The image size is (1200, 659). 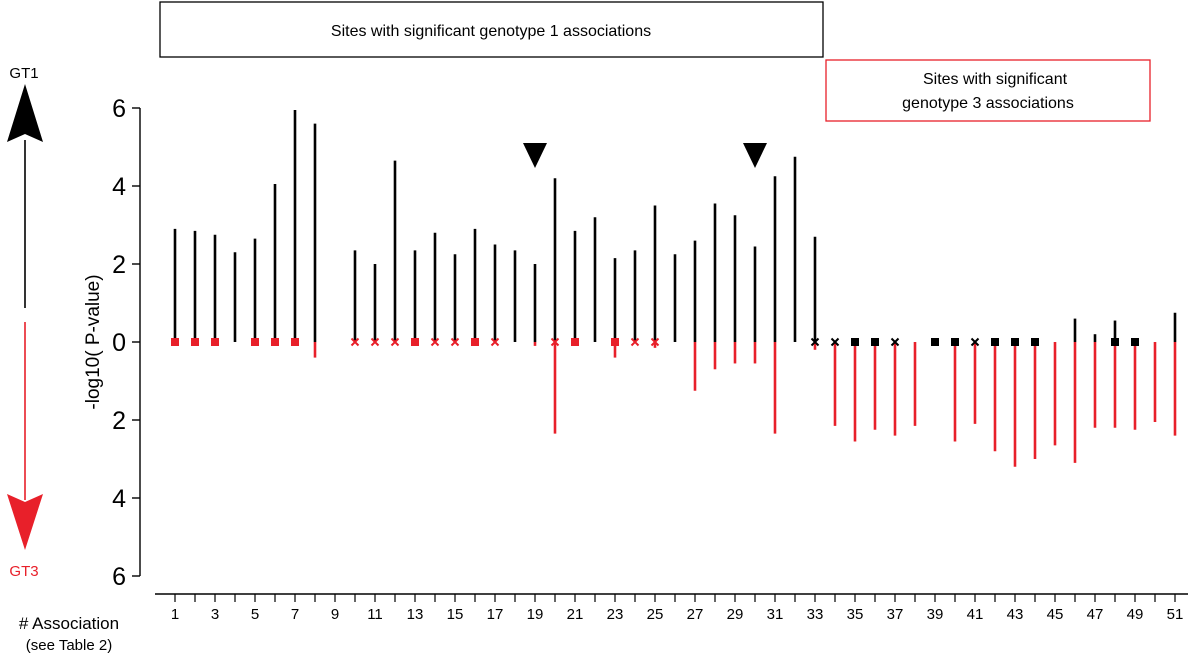 What do you see at coordinates (988, 103) in the screenshot?
I see `legend-gt3-text-line2: genotype 3 associations` at bounding box center [988, 103].